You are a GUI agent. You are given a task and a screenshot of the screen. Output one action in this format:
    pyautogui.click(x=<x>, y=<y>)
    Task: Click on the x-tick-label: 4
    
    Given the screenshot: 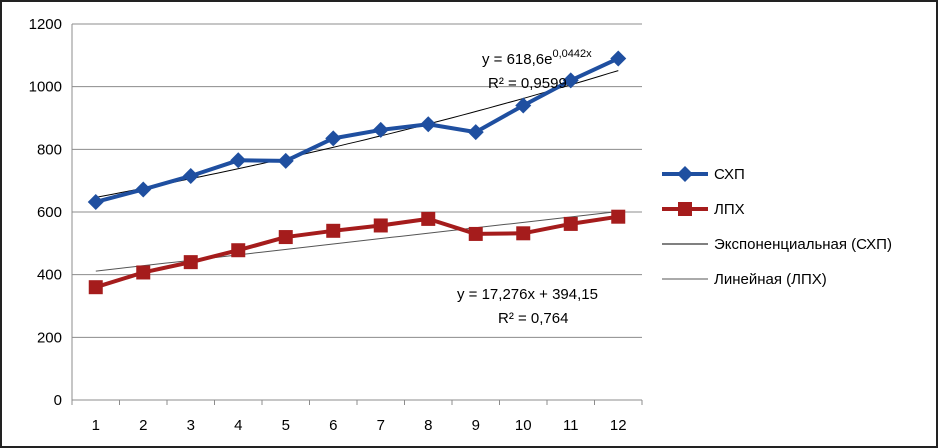 What is the action you would take?
    pyautogui.click(x=238, y=425)
    